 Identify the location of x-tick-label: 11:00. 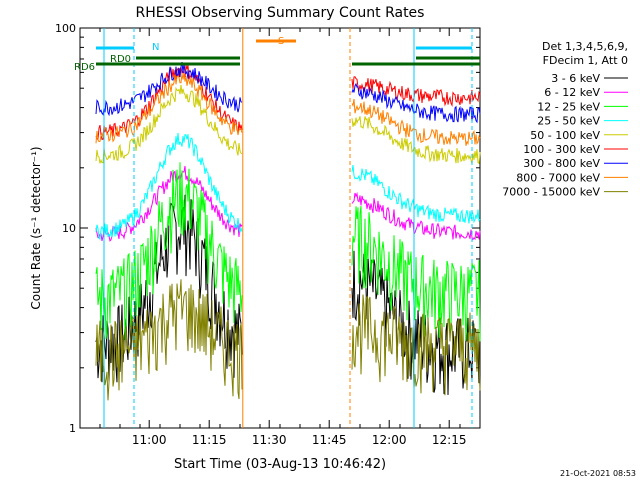
(149, 440).